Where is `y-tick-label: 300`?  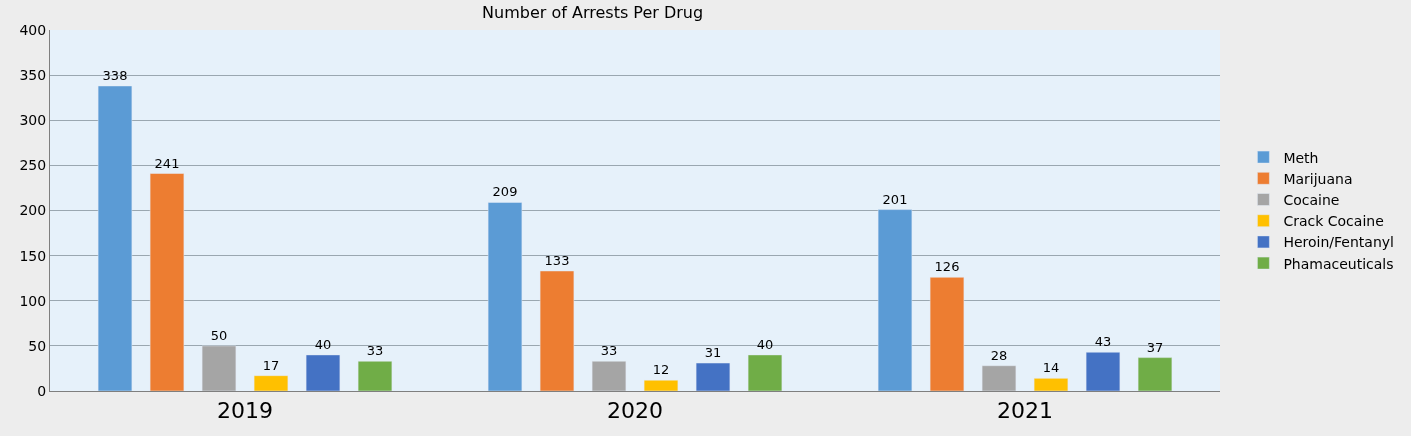
y-tick-label: 300 is located at coordinates (33, 120).